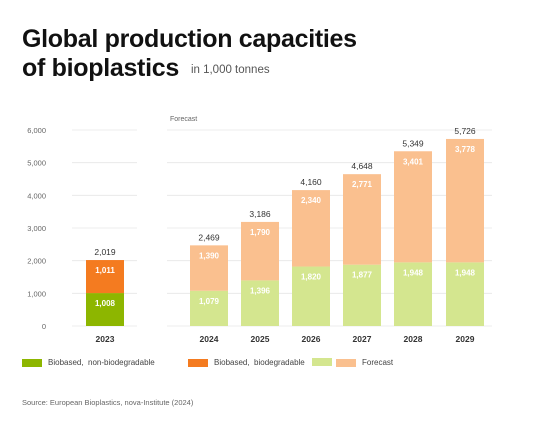 This screenshot has width=540, height=422. What do you see at coordinates (362, 166) in the screenshot?
I see `total-label: 4,648` at bounding box center [362, 166].